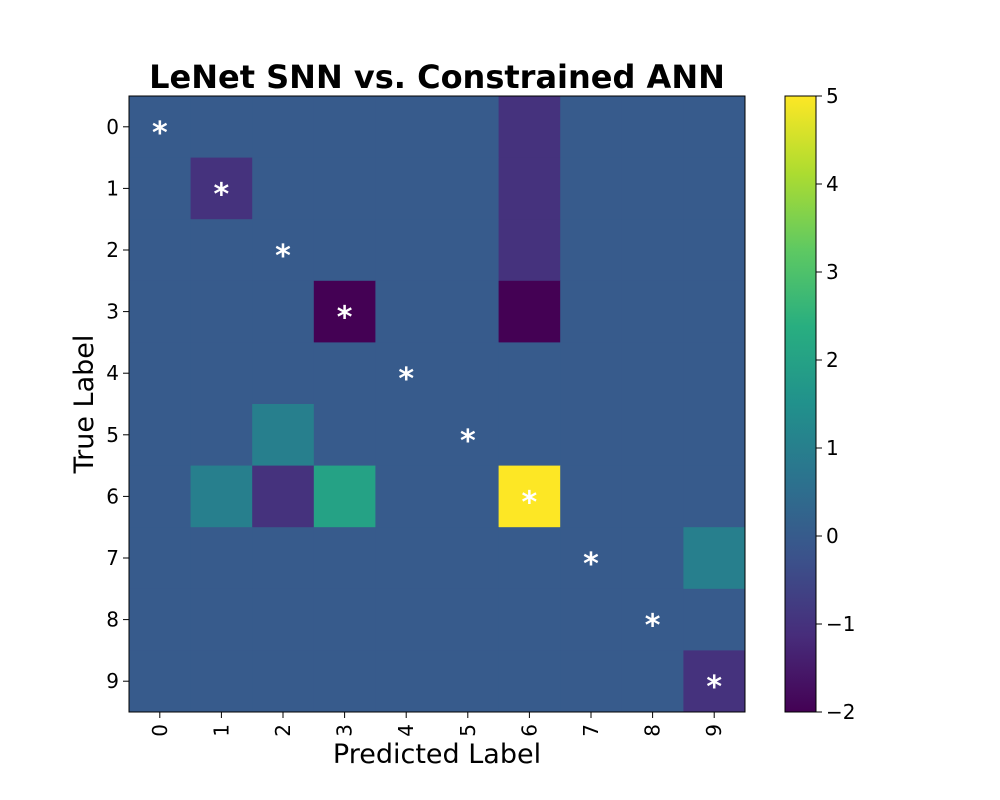 This screenshot has width=1000, height=800. I want to click on diagonal-marker-2: *, so click(283, 256).